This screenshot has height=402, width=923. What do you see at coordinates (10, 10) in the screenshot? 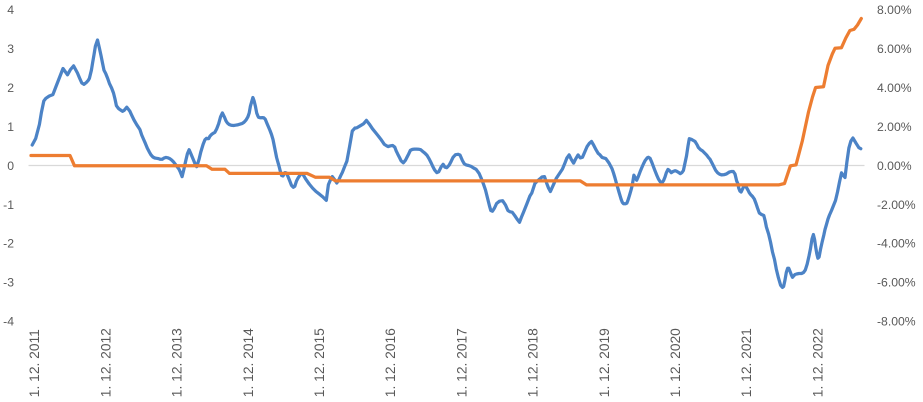
I see `svg-text: 4` at bounding box center [10, 10].